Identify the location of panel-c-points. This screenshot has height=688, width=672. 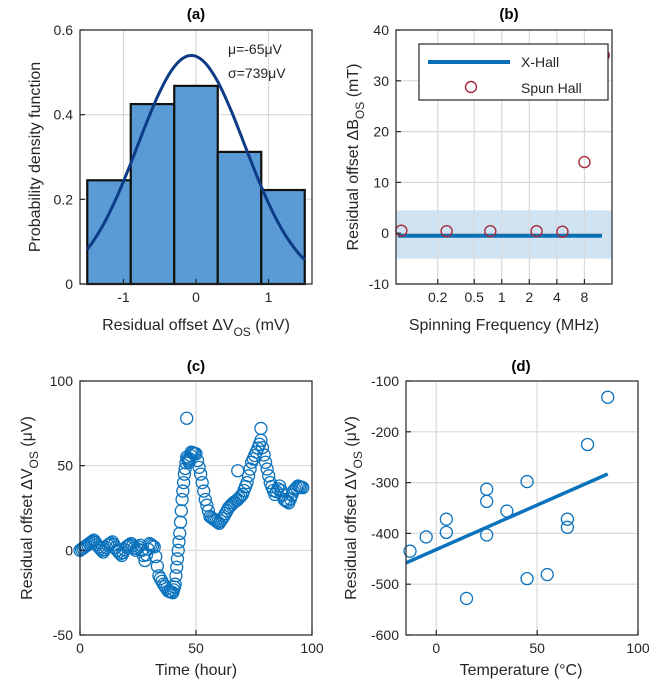
(191, 505).